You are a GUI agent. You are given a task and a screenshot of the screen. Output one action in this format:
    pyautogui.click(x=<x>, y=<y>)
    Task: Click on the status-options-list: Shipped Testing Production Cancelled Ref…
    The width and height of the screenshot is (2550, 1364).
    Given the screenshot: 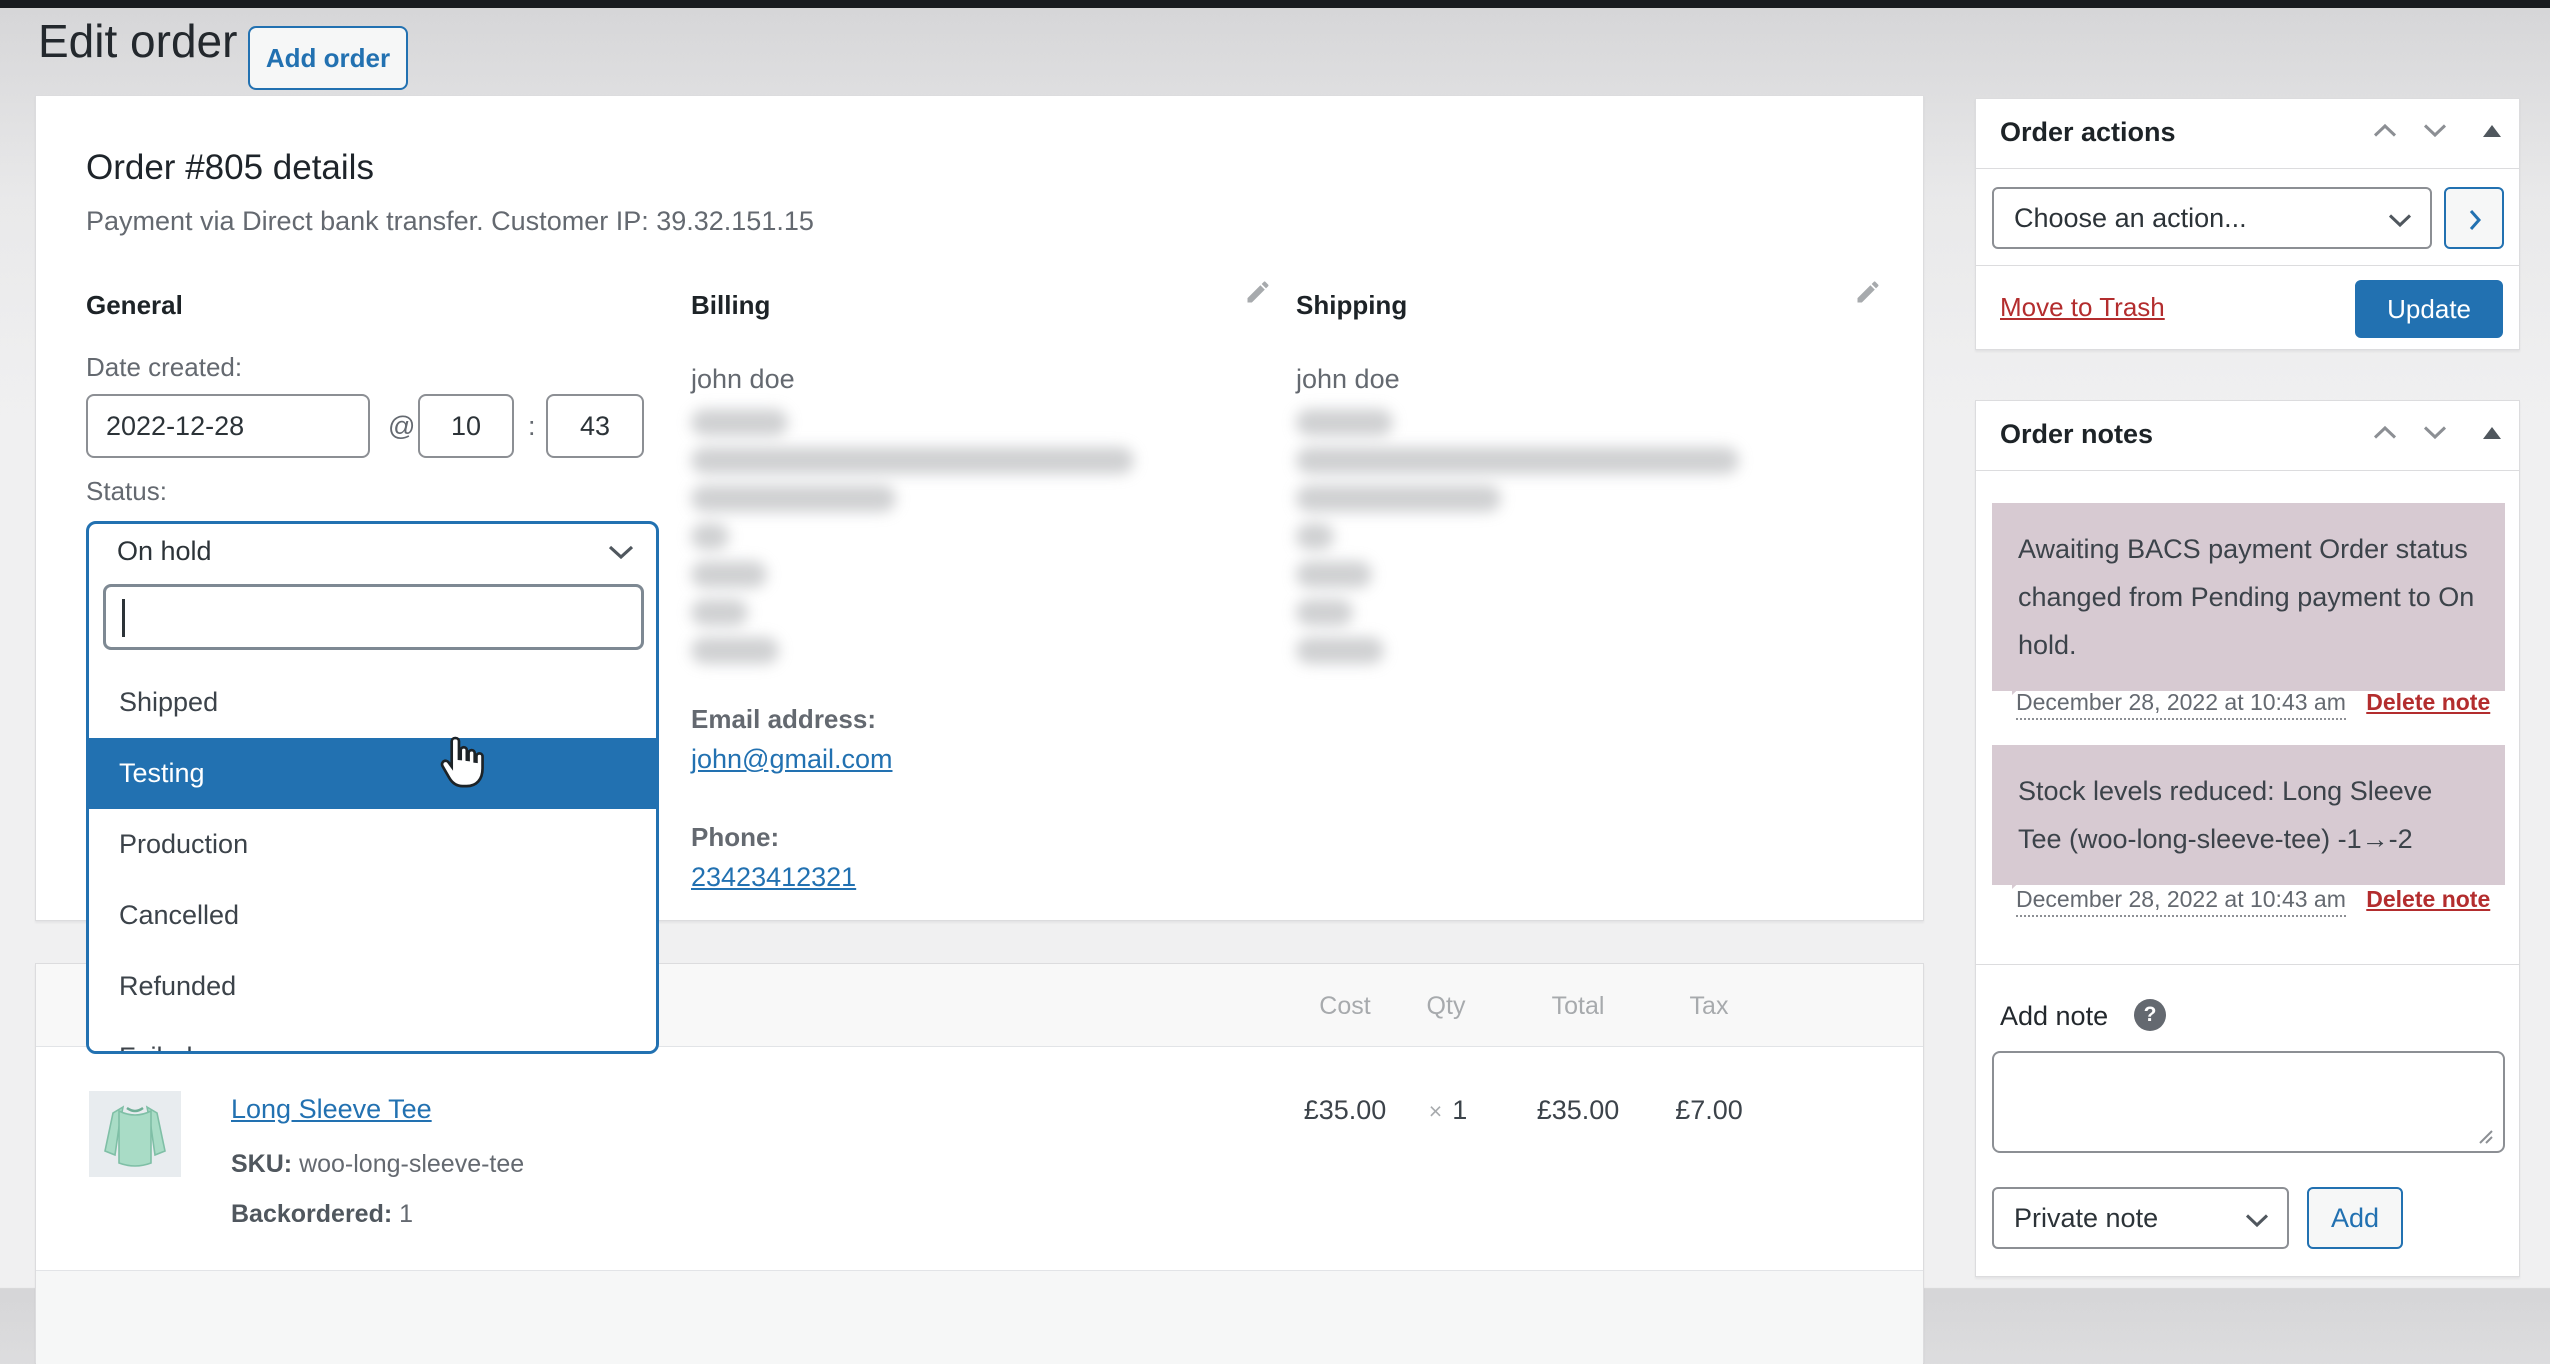 What is the action you would take?
    pyautogui.click(x=372, y=859)
    